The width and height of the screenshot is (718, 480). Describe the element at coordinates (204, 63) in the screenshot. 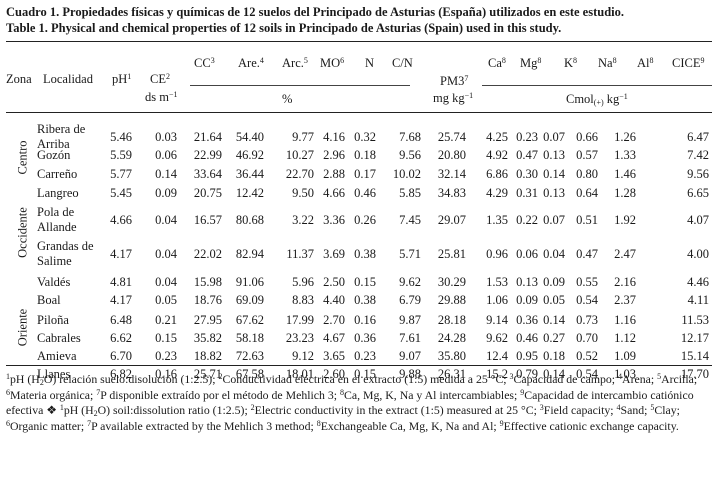

I see `header-cc: CC3` at that location.